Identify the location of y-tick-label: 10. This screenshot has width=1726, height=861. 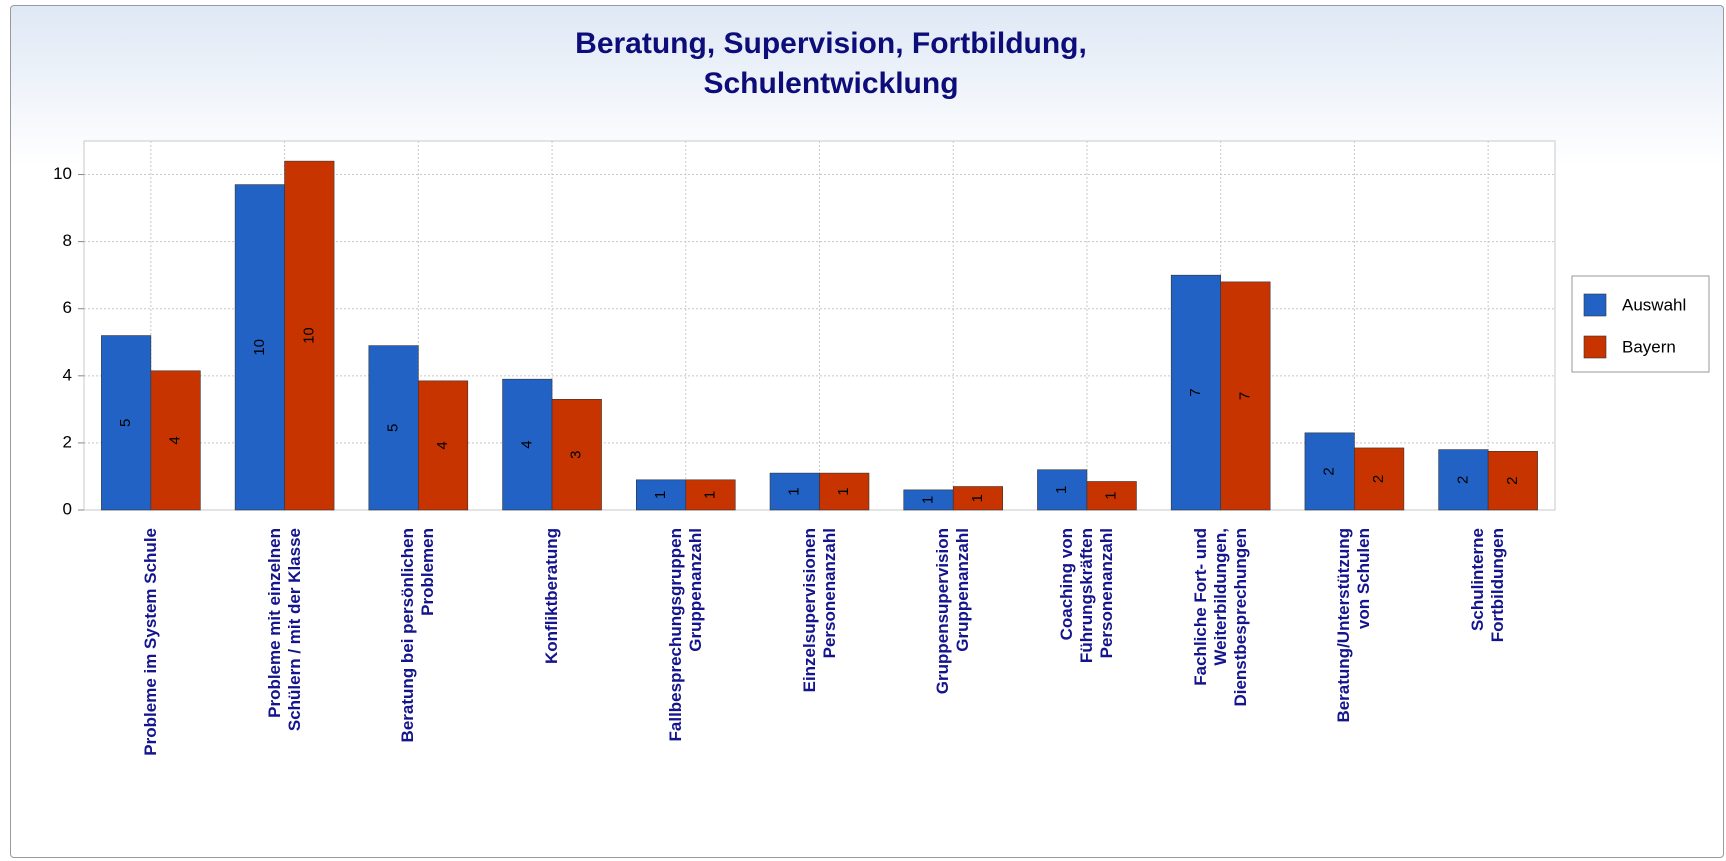
(62, 173).